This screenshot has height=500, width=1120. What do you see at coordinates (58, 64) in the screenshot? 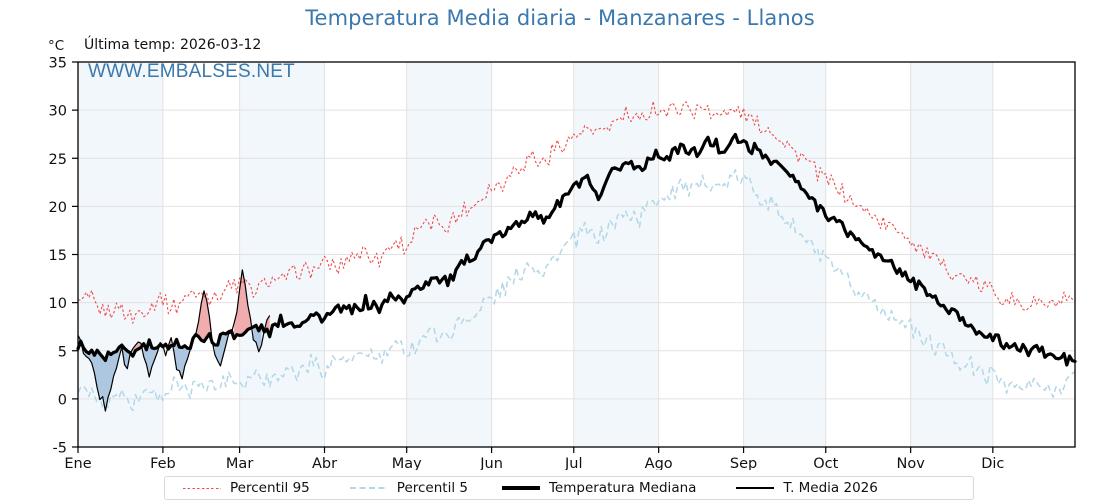
I see `y-tick-label: 35` at bounding box center [58, 64].